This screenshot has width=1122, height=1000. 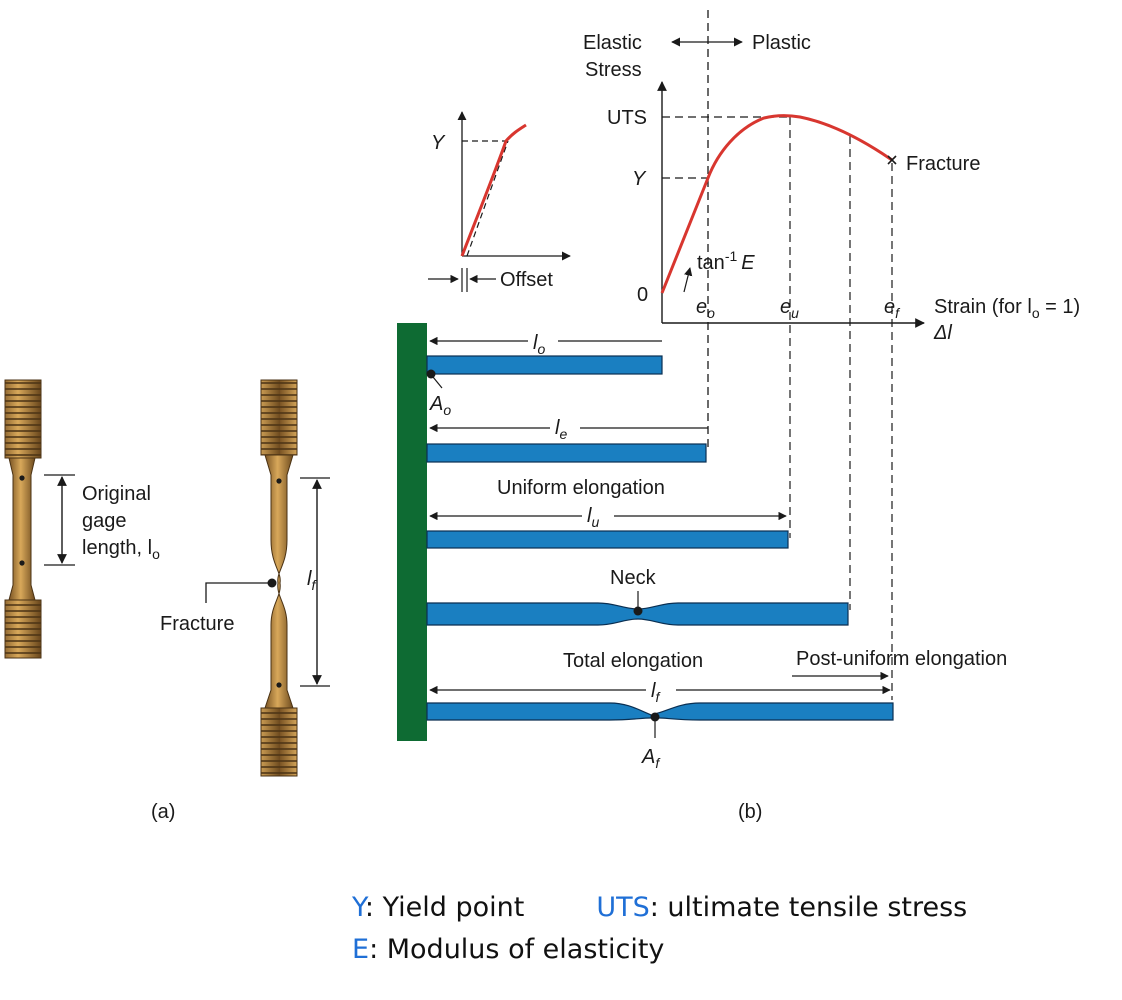 What do you see at coordinates (656, 692) in the screenshot?
I see `lf-label-b: lf` at bounding box center [656, 692].